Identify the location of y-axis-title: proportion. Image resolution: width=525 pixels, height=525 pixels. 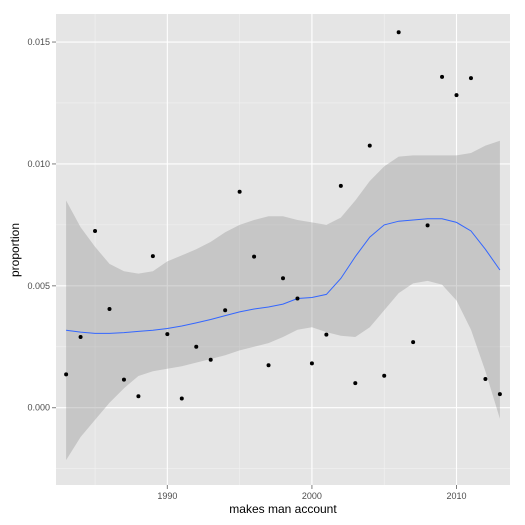
(15, 250).